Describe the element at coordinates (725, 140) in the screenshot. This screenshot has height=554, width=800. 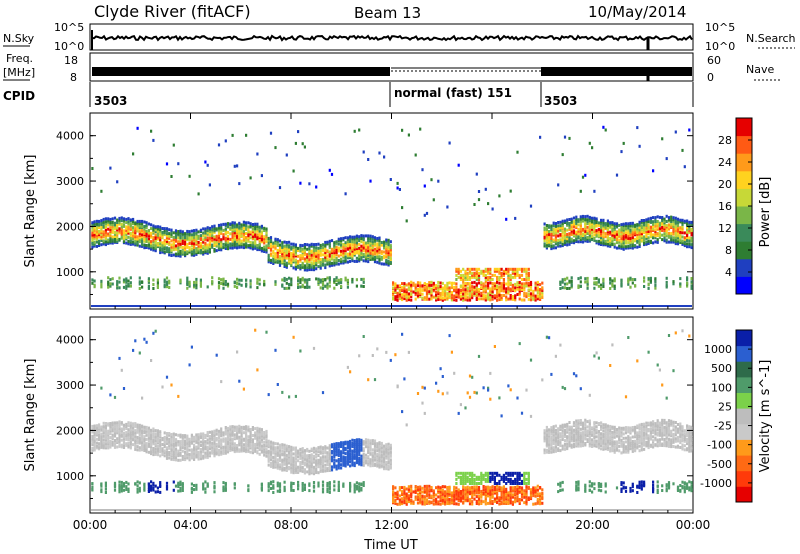
I see `colorbar-tick-label: 28` at that location.